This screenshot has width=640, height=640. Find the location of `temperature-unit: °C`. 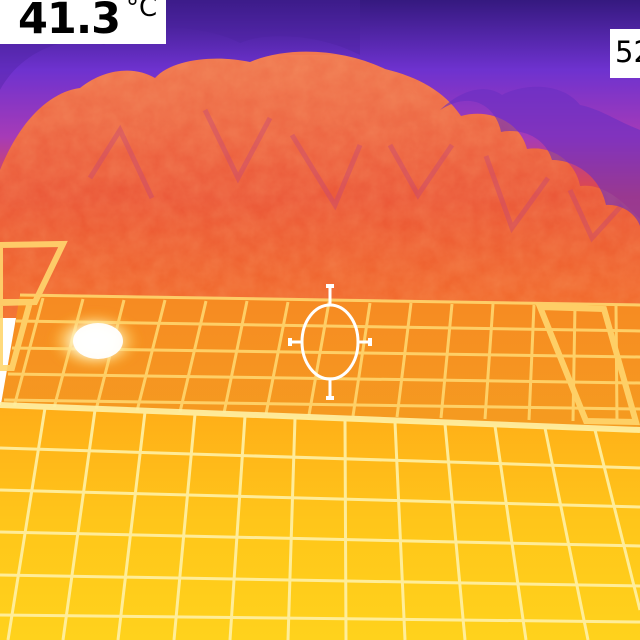

temperature-unit: °C is located at coordinates (142, 11).